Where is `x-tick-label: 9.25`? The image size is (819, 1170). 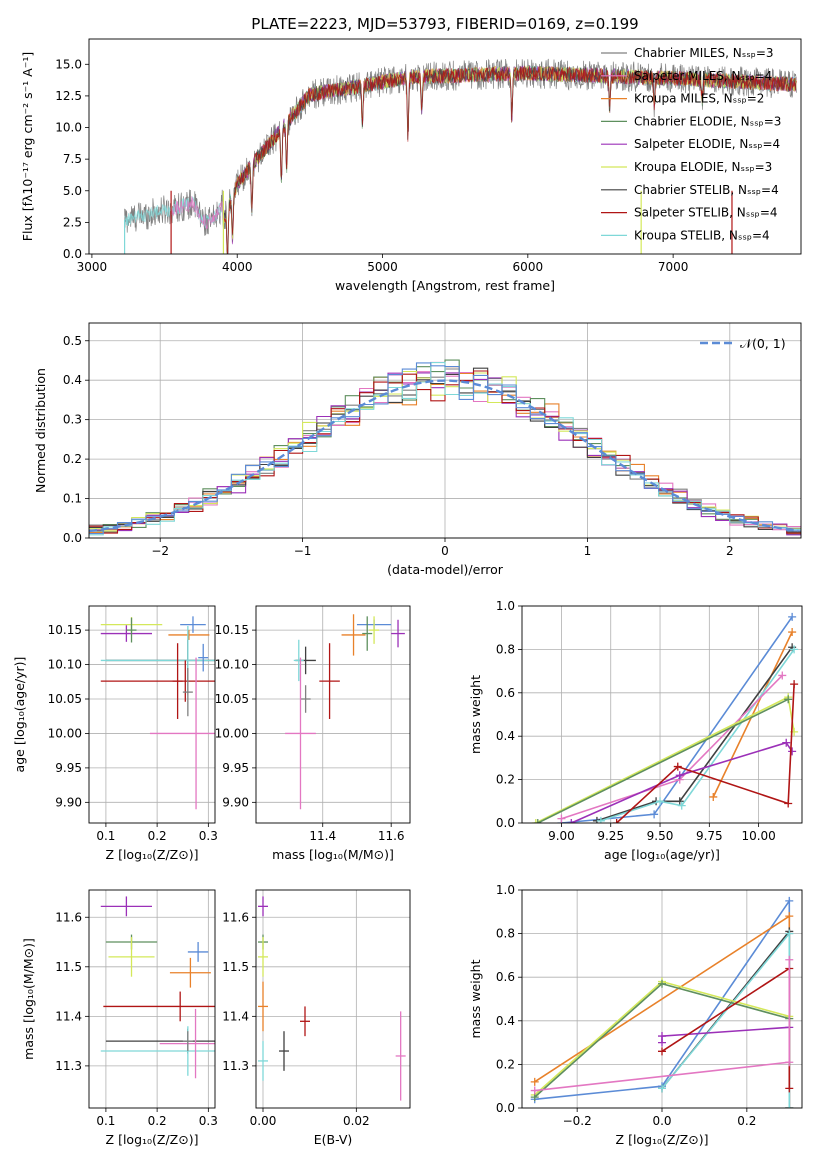 x-tick-label: 9.25 is located at coordinates (610, 836).